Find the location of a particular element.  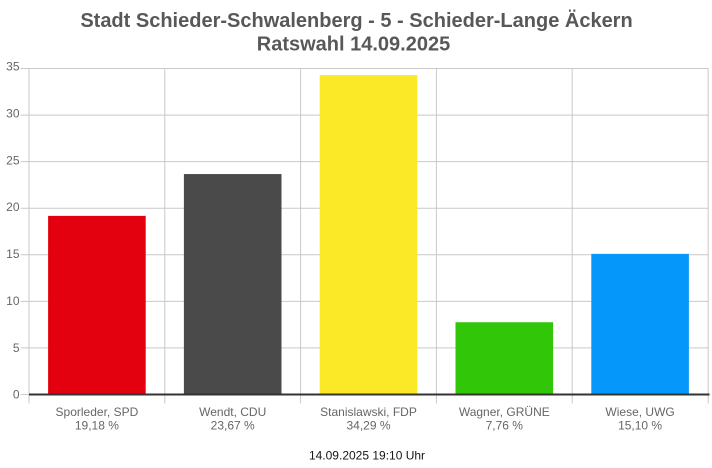

svg-text: 15,10 % is located at coordinates (640, 425).